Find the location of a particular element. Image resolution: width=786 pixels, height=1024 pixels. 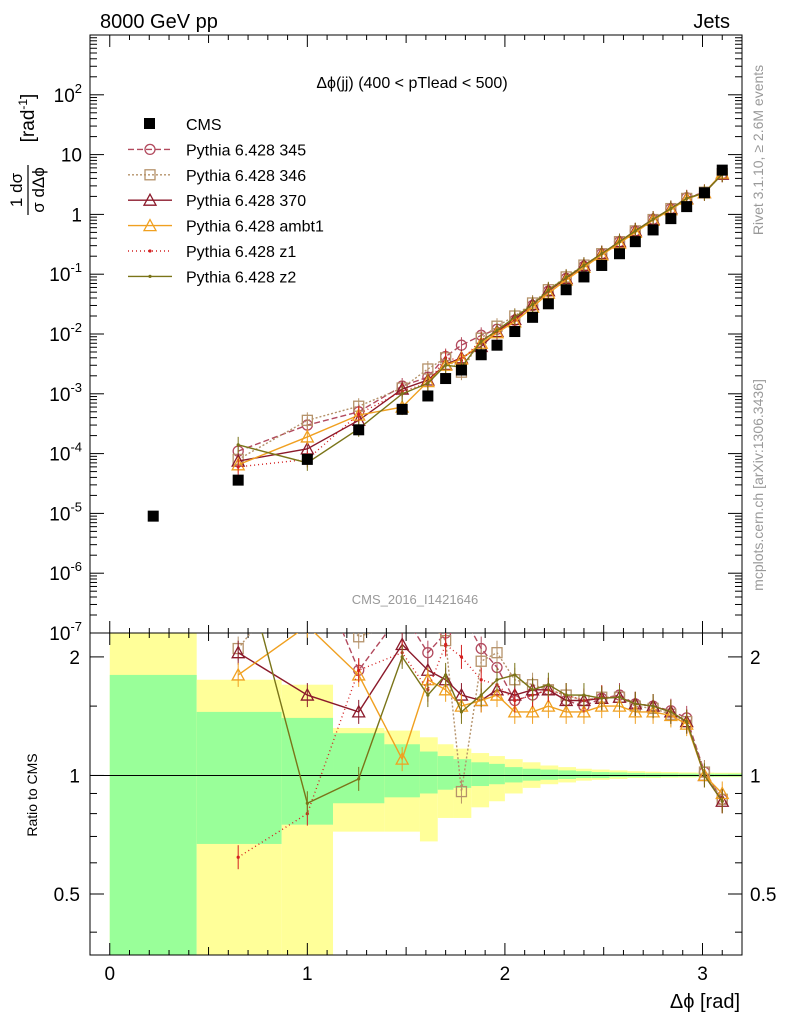

main-y-tick-label: 10⁻⁵ is located at coordinates (65, 512).